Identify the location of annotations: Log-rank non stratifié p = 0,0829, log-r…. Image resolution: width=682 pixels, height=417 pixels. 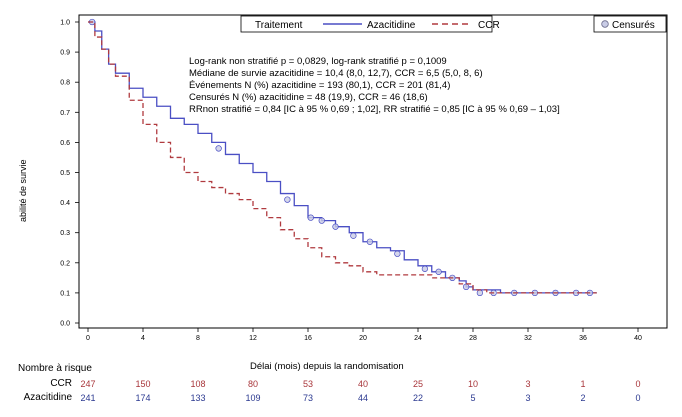
(374, 85).